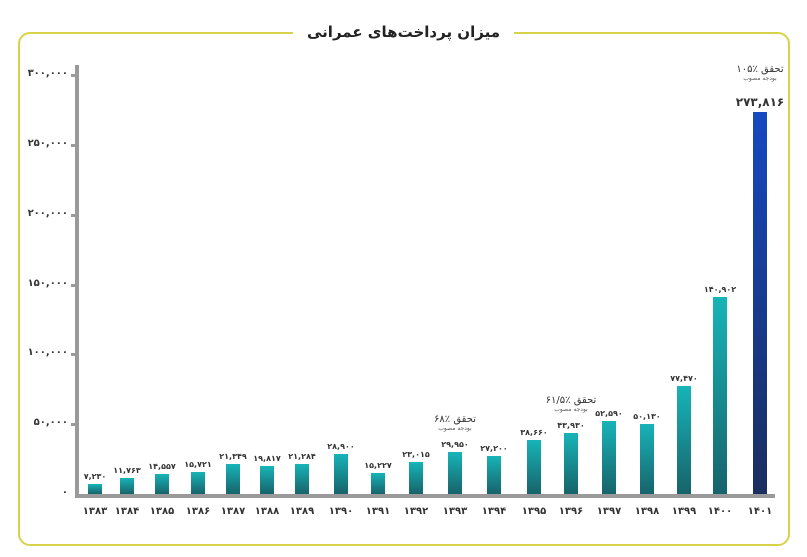 The image size is (807, 557). What do you see at coordinates (647, 511) in the screenshot?
I see `x-tick-label: ۱۳۹۸` at bounding box center [647, 511].